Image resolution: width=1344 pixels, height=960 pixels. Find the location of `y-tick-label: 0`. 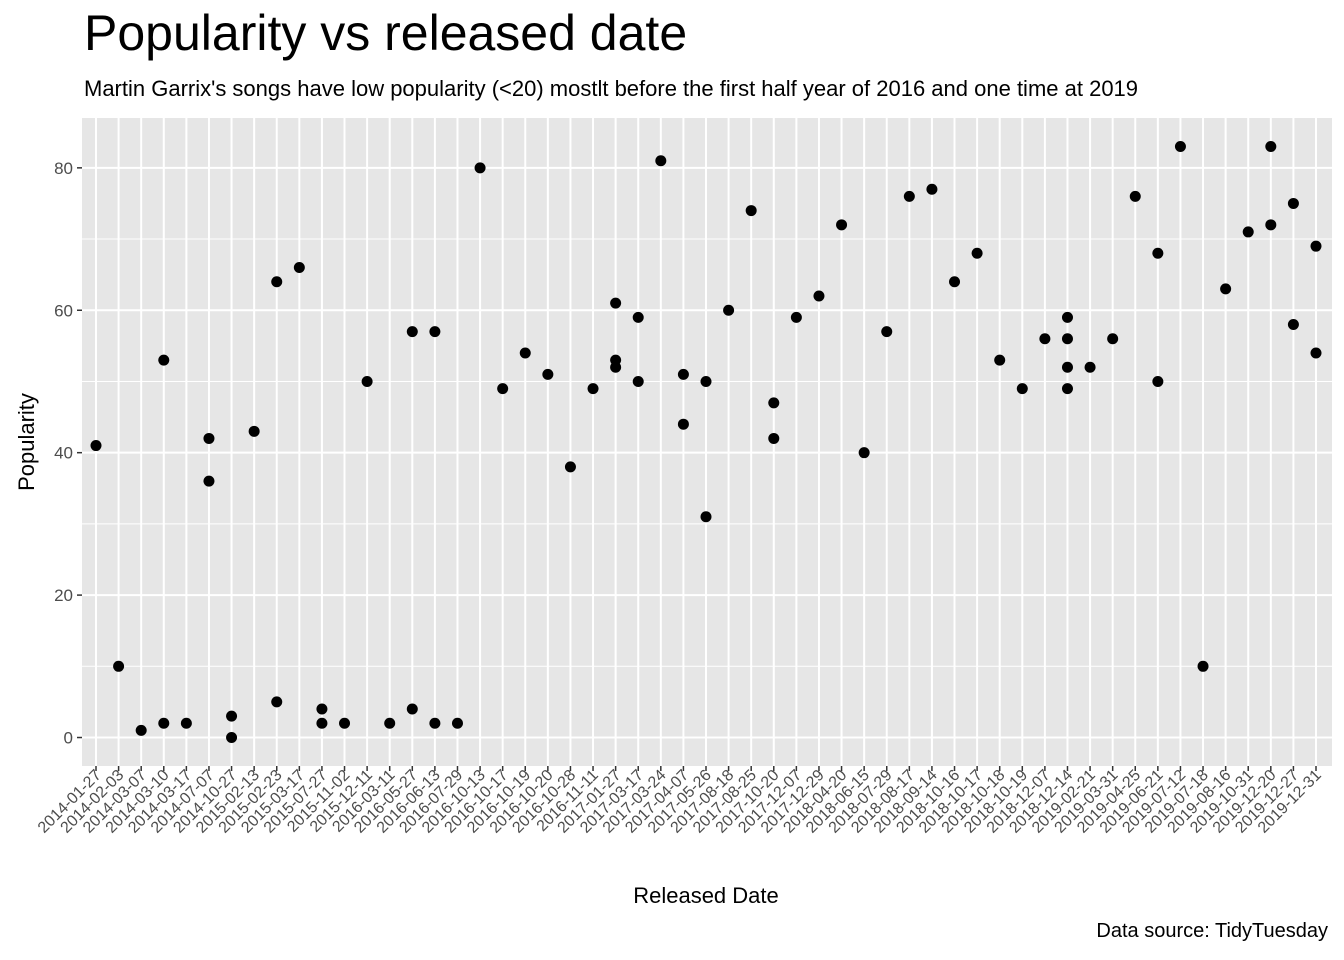

y-tick-label: 0 is located at coordinates (68, 738).